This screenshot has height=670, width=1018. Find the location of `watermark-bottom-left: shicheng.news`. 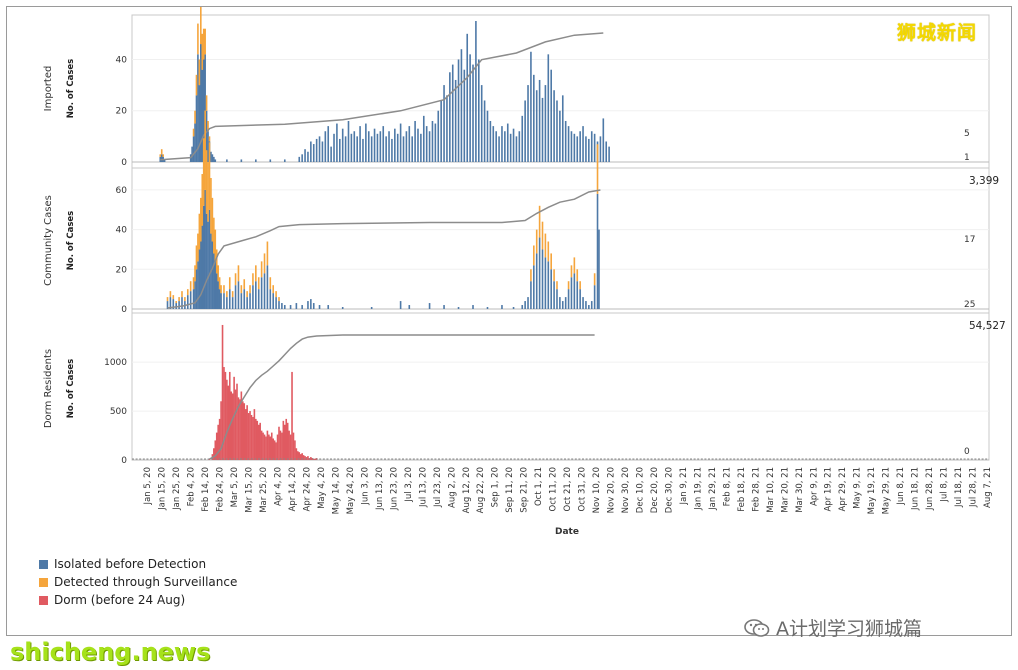

watermark-bottom-left: shicheng.news is located at coordinates (110, 652).